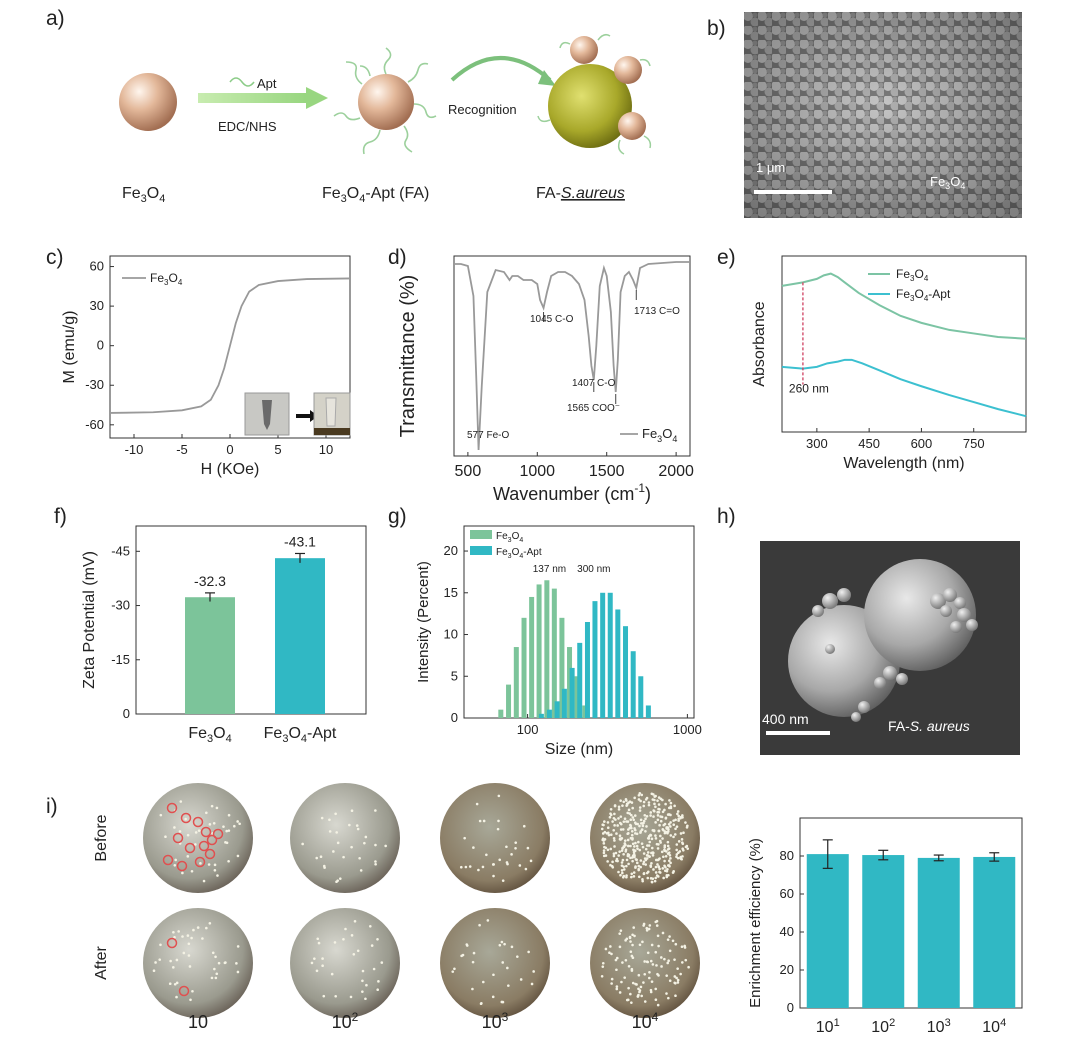 The height and width of the screenshot is (1044, 1086). Describe the element at coordinates (687, 729) in the screenshot. I see `x-tick-label: 1000` at that location.